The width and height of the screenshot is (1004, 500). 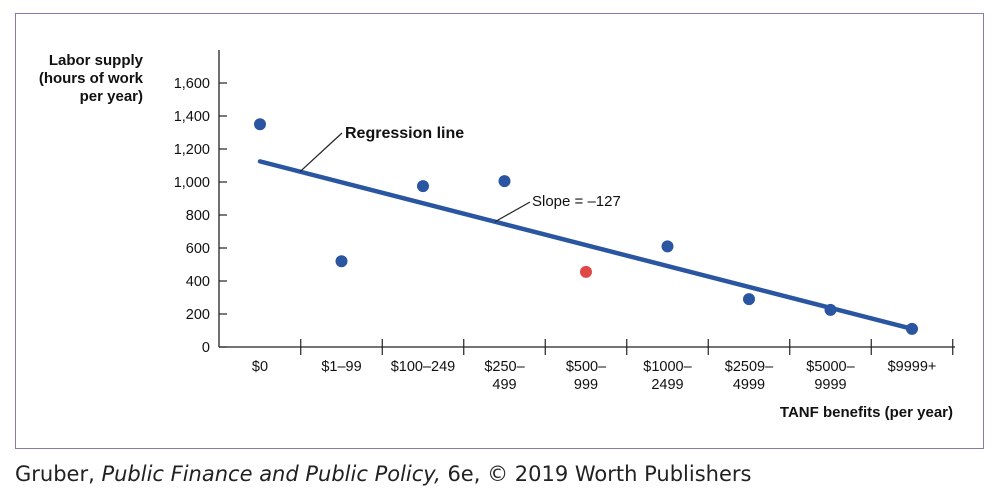 What do you see at coordinates (271, 474) in the screenshot?
I see `caption-title: Public Finance and Public Policy,` at bounding box center [271, 474].